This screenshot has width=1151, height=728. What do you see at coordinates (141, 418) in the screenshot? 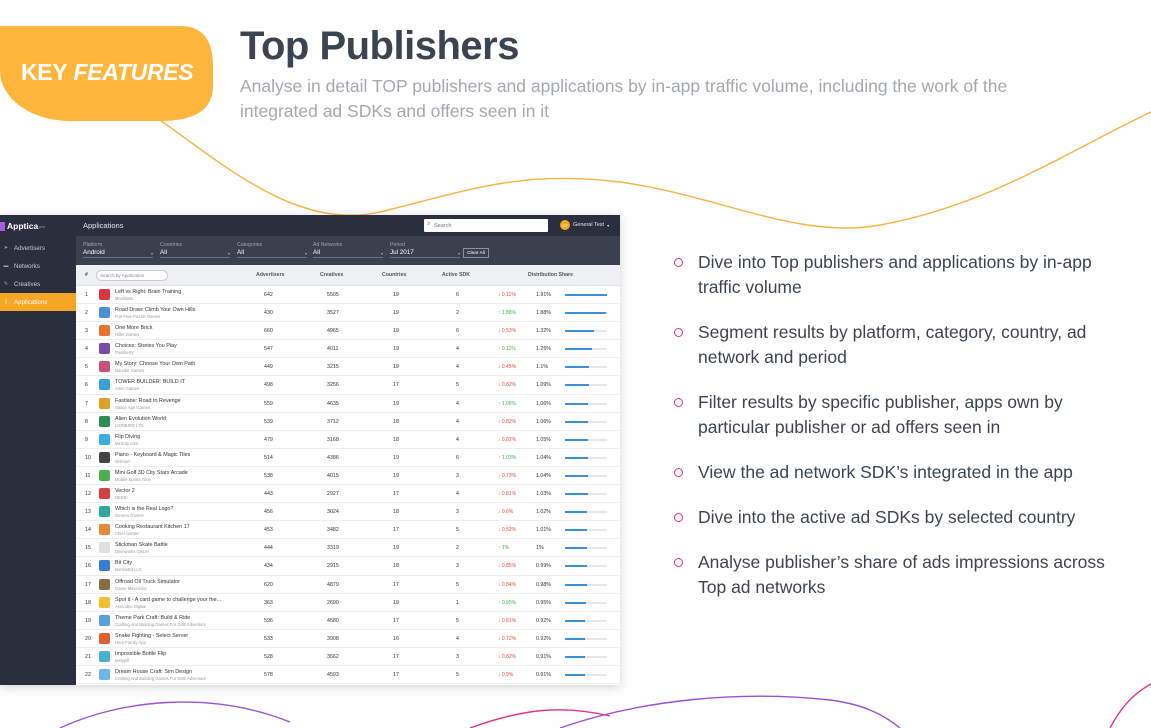
I see `app-name: Alien Evolution World` at bounding box center [141, 418].